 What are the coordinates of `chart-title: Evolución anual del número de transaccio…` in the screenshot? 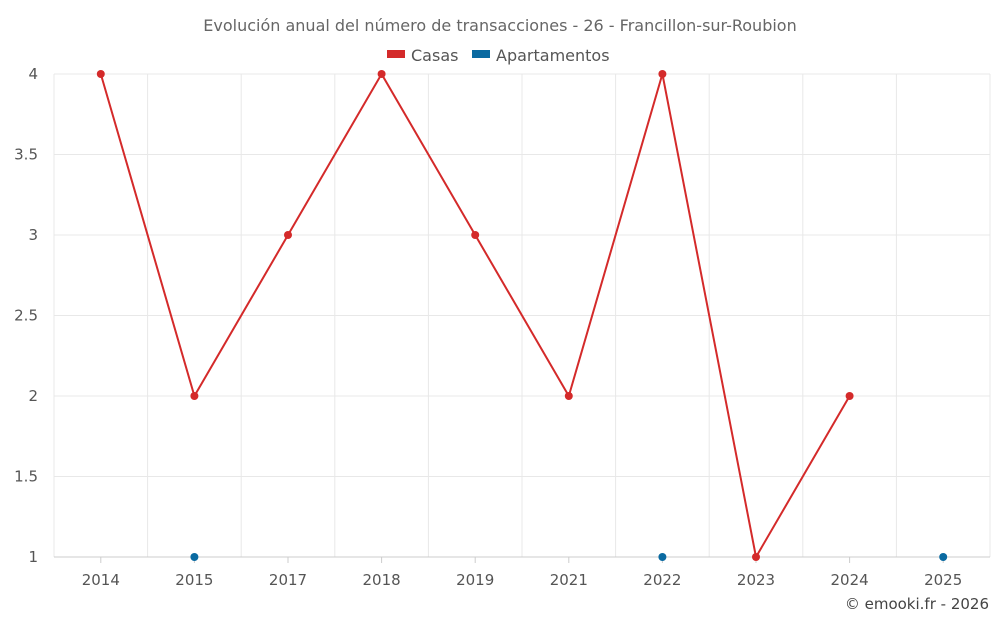 It's located at (499, 25).